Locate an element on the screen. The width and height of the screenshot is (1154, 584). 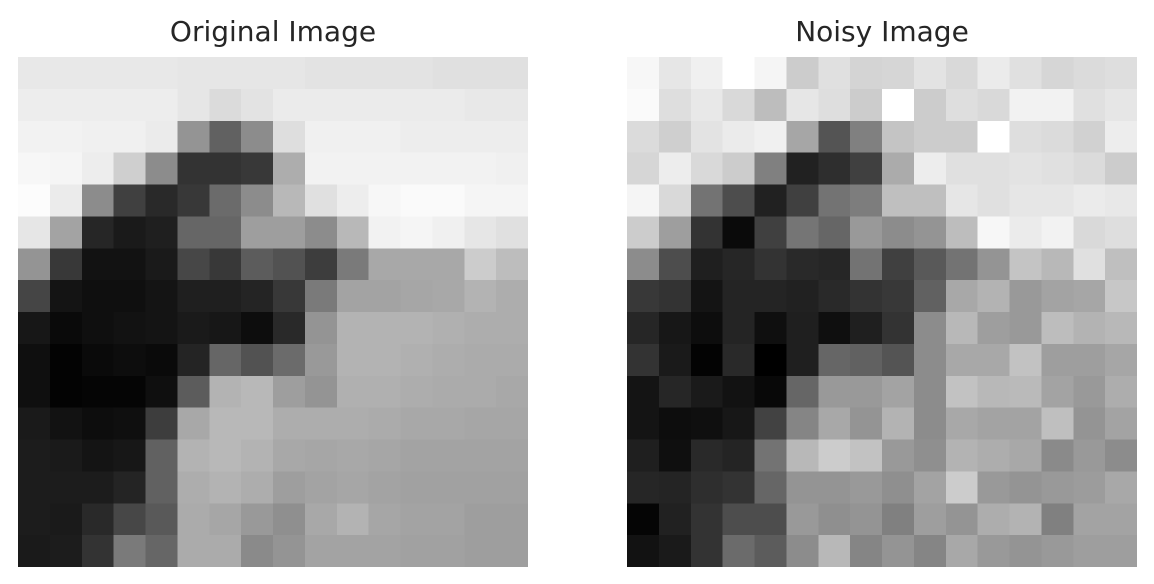
pixel-r12-c10 is located at coordinates (353, 455).